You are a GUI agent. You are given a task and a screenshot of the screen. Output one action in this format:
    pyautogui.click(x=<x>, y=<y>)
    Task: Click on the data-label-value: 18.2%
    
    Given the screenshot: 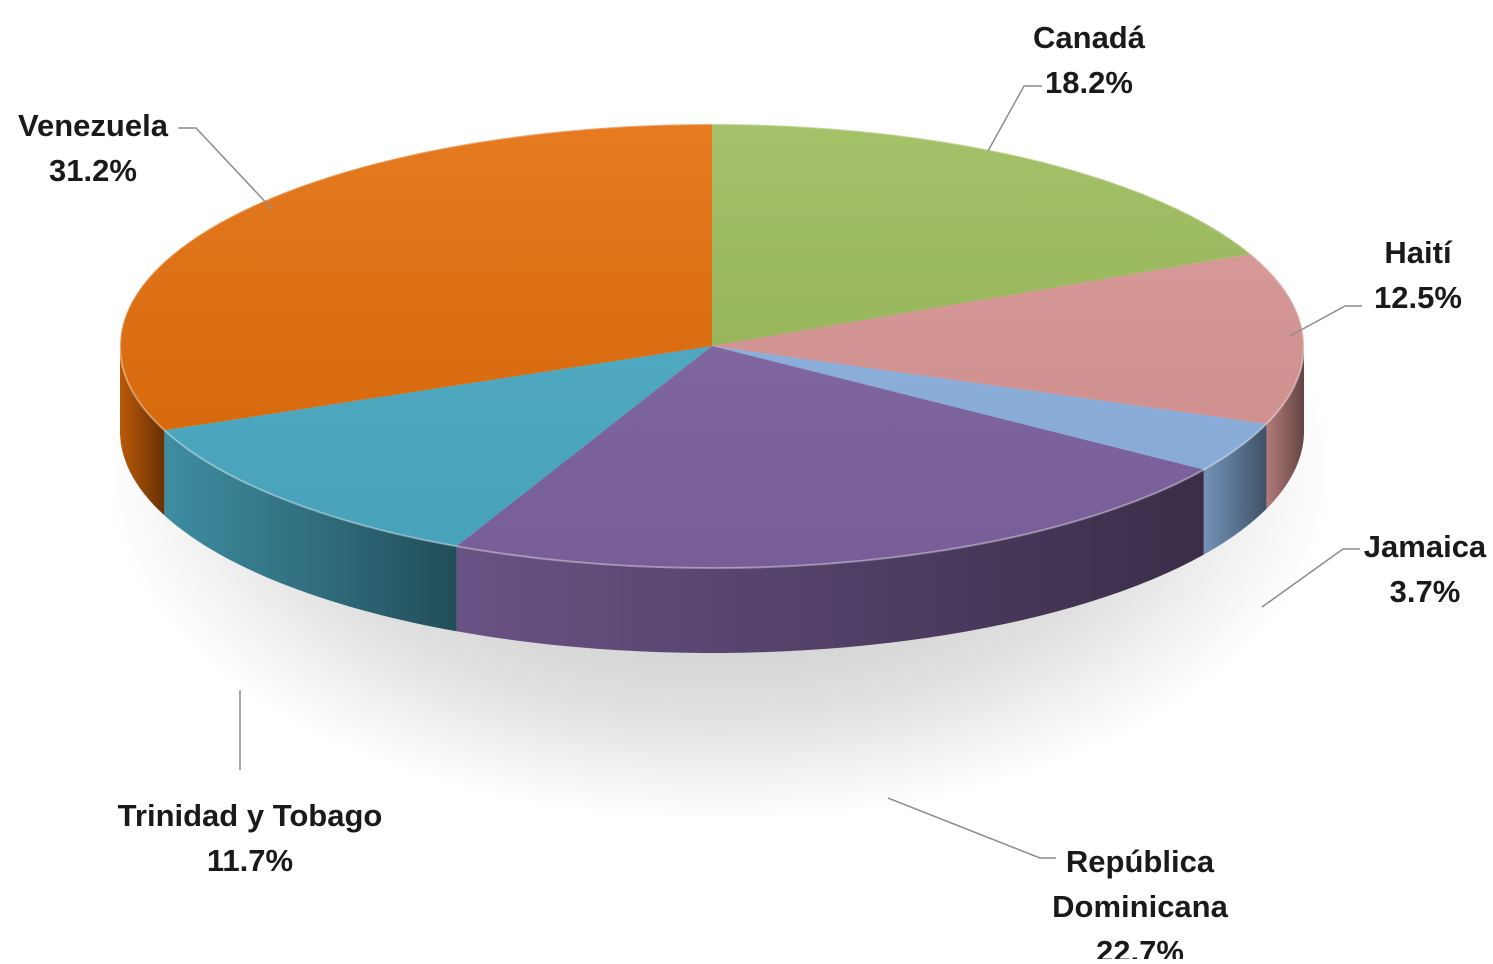 What is the action you would take?
    pyautogui.click(x=1089, y=82)
    